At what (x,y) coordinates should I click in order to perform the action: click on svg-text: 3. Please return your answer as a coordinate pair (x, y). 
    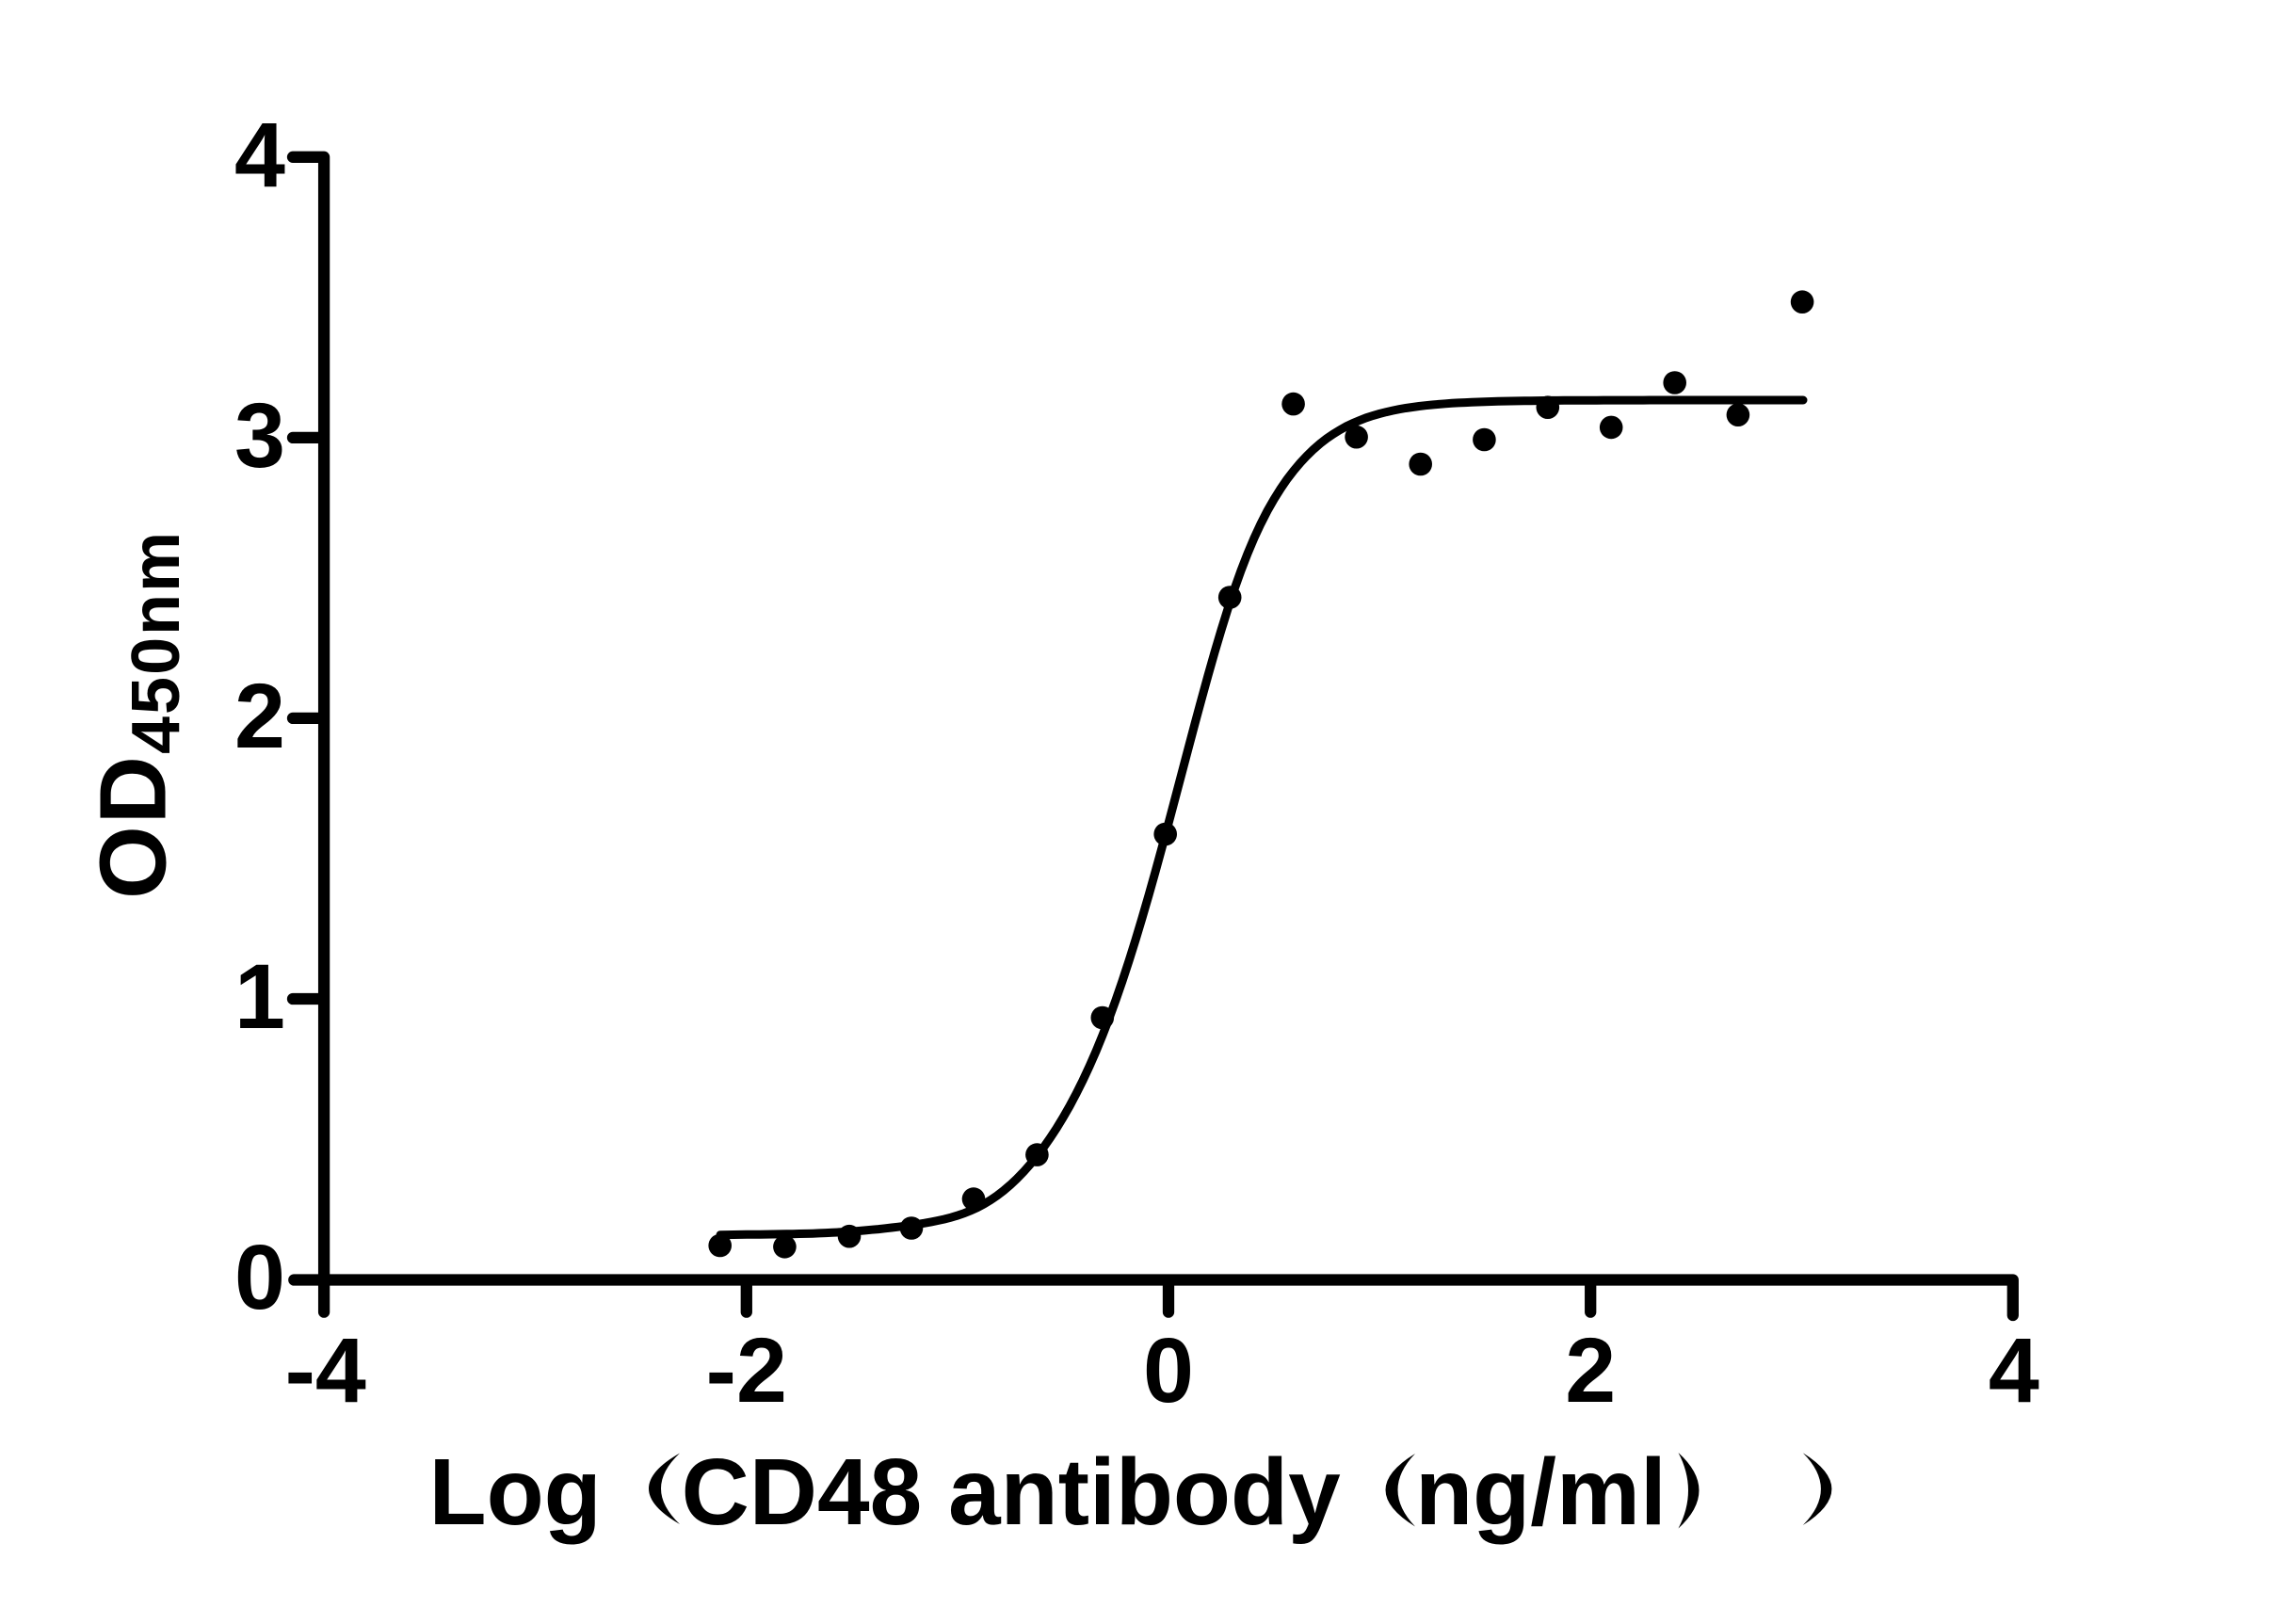
    Looking at the image, I should click on (259, 435).